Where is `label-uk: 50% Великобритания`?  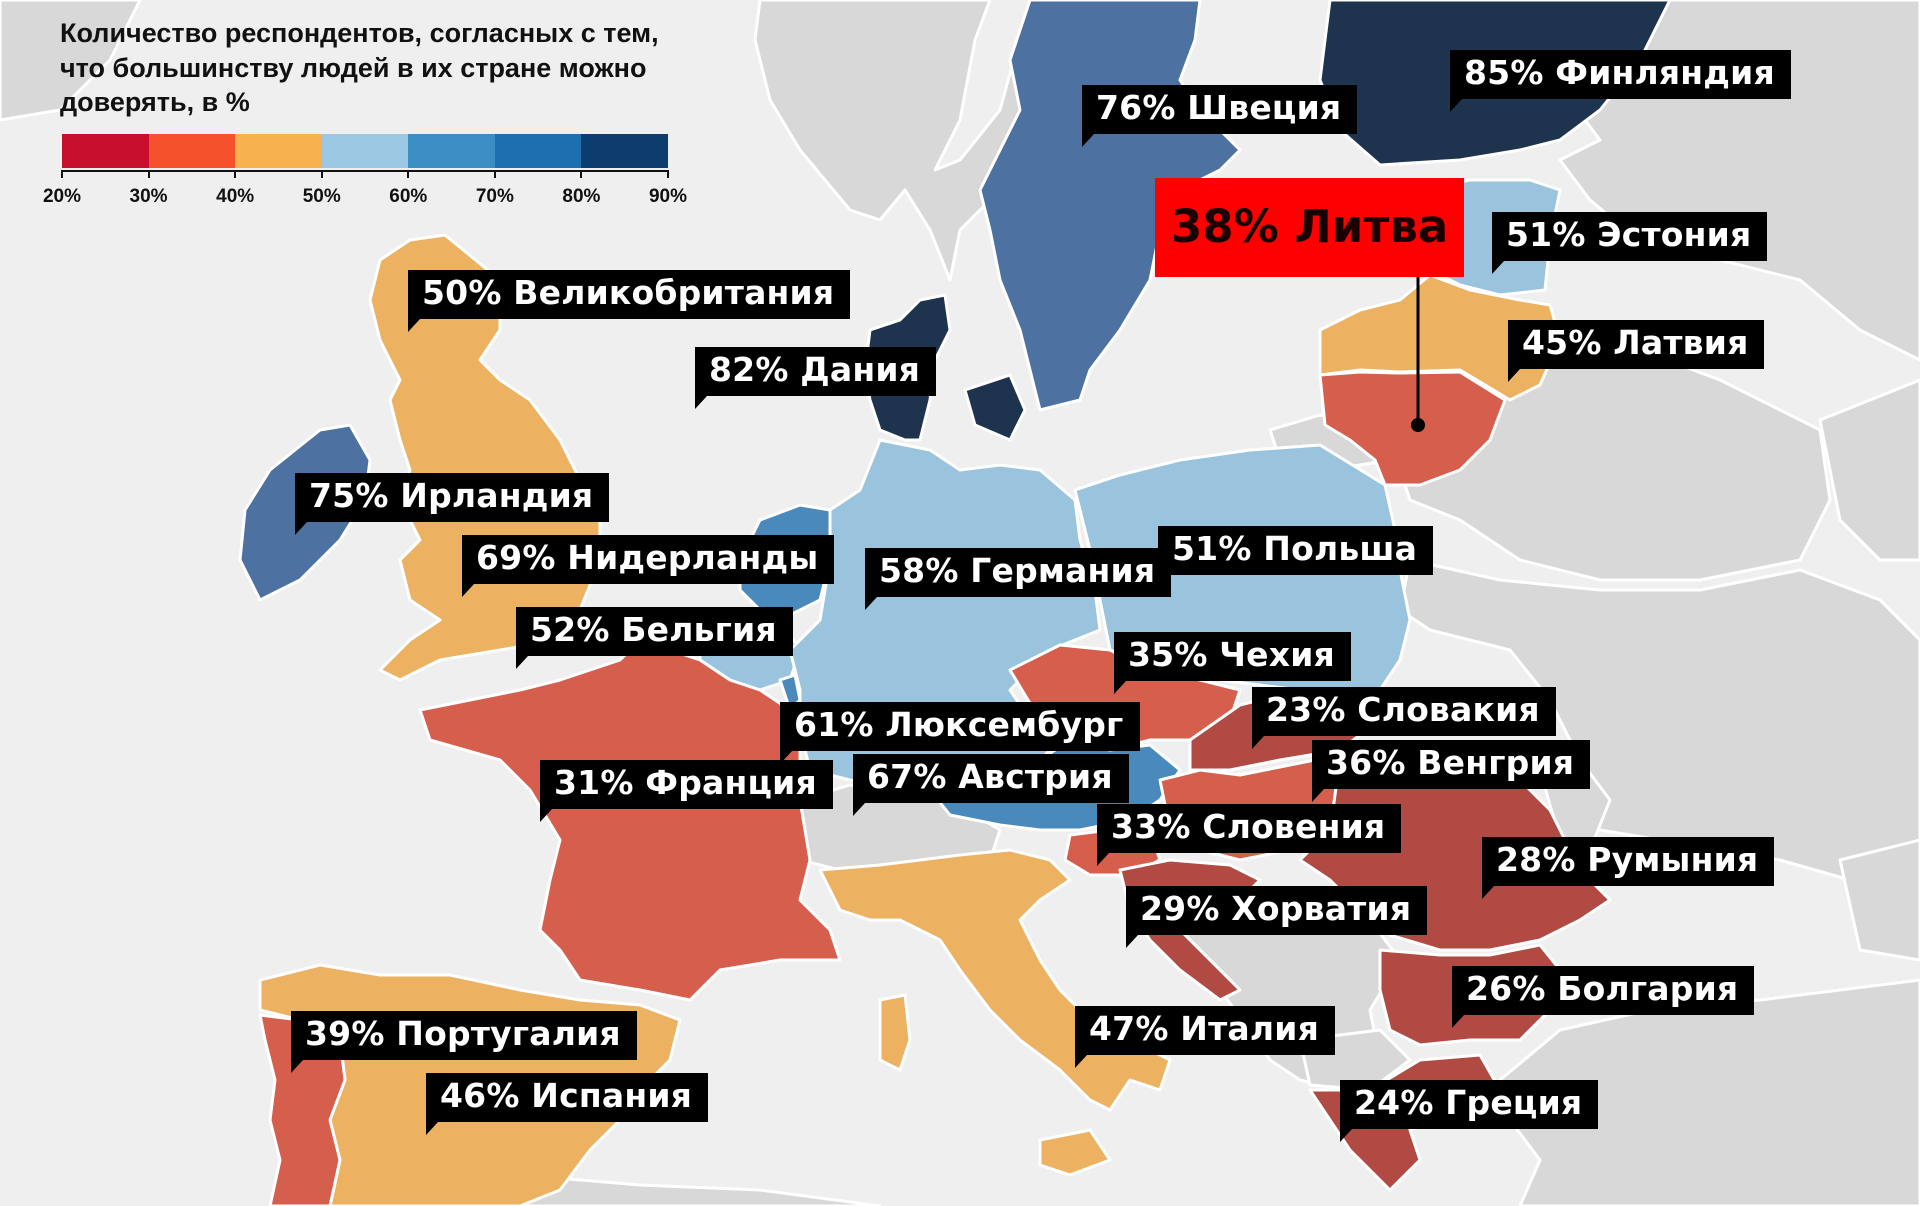
label-uk: 50% Великобритания is located at coordinates (629, 301).